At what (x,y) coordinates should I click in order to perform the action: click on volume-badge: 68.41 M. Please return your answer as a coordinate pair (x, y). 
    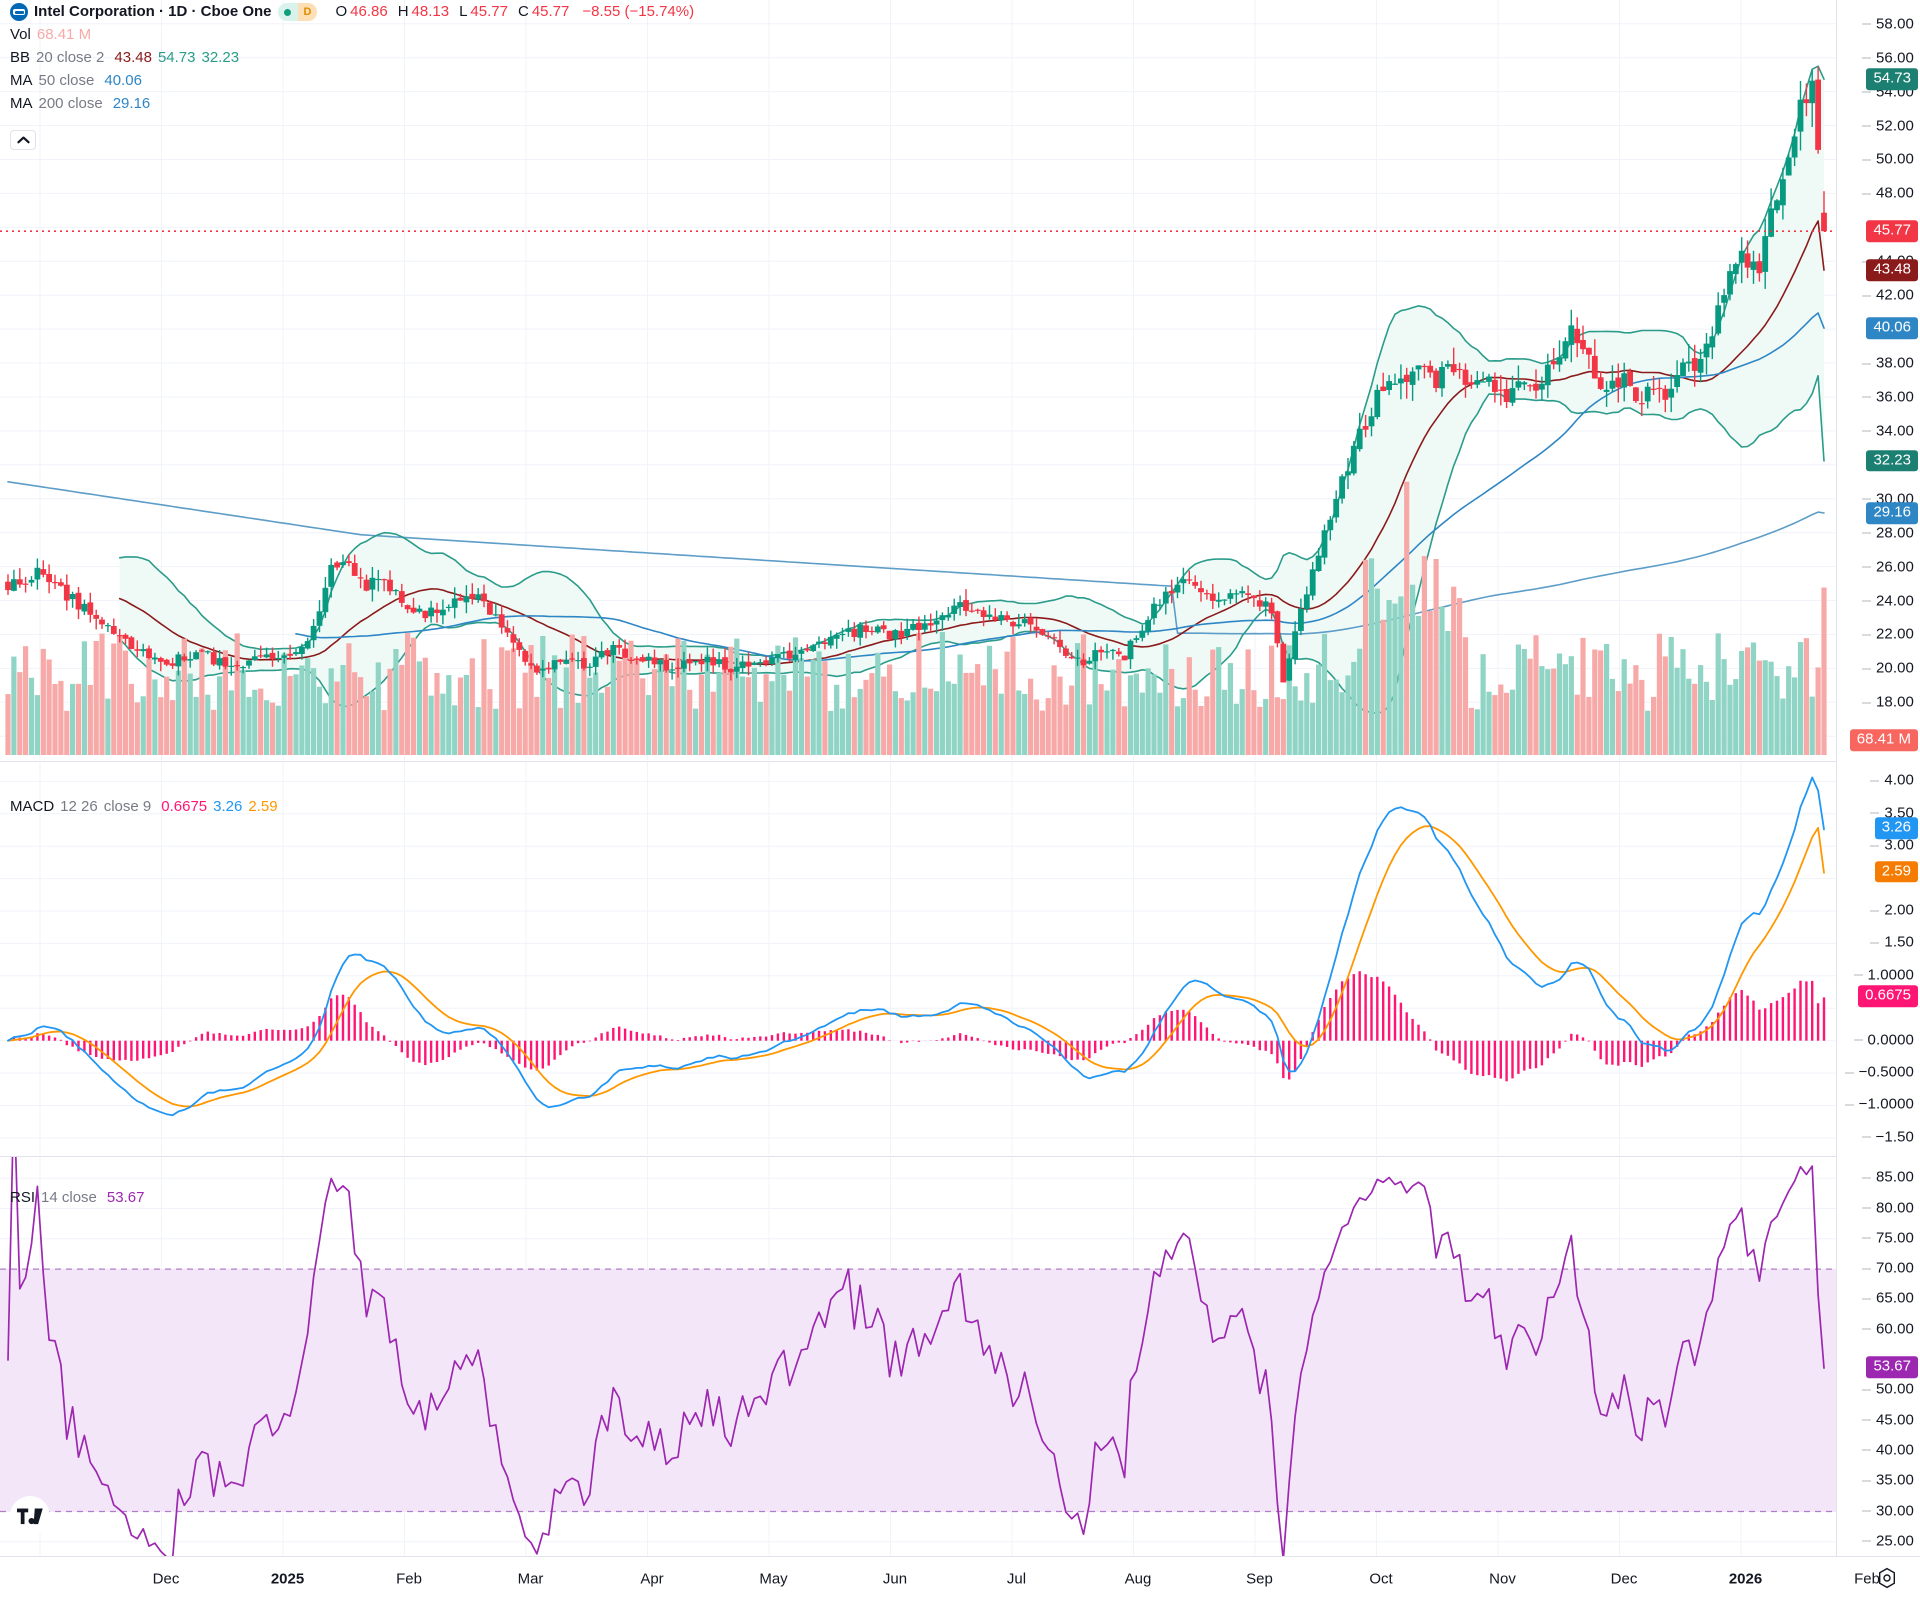
    Looking at the image, I should click on (1883, 740).